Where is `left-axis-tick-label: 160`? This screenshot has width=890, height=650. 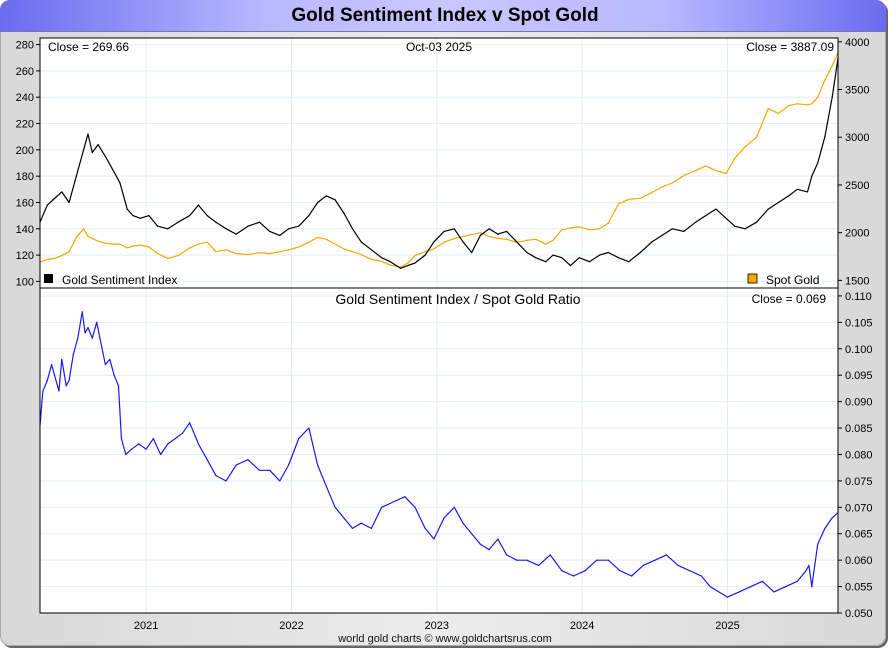 left-axis-tick-label: 160 is located at coordinates (25, 203).